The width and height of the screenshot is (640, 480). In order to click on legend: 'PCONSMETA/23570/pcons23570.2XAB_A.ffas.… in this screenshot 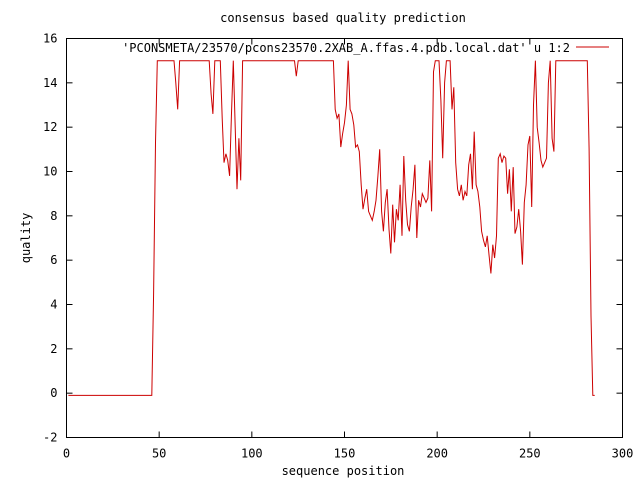, I will do `click(365, 48)`.